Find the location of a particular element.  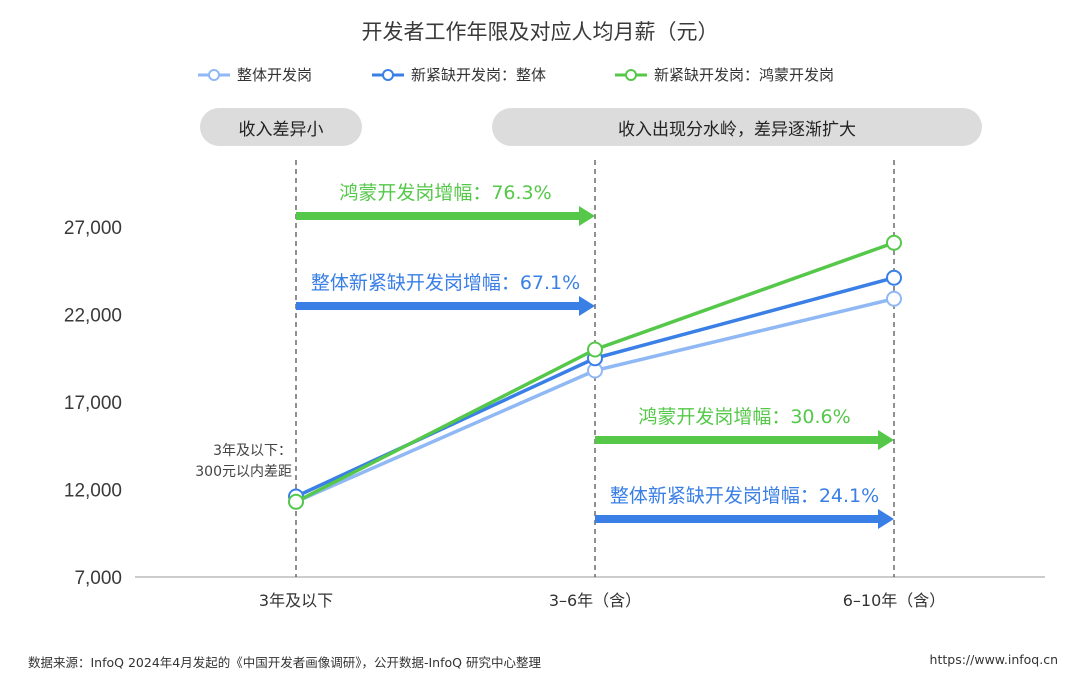

x-tick-label: 3年及以下 is located at coordinates (296, 600).